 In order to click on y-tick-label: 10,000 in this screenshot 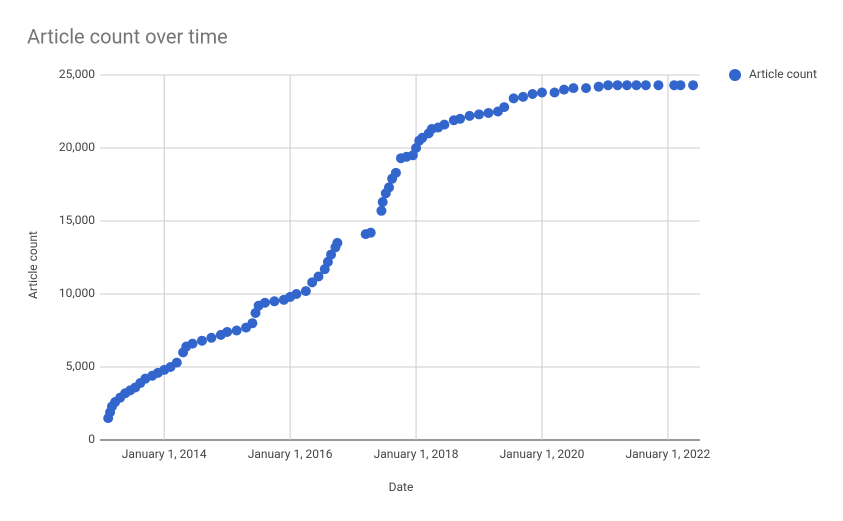, I will do `click(77, 293)`.